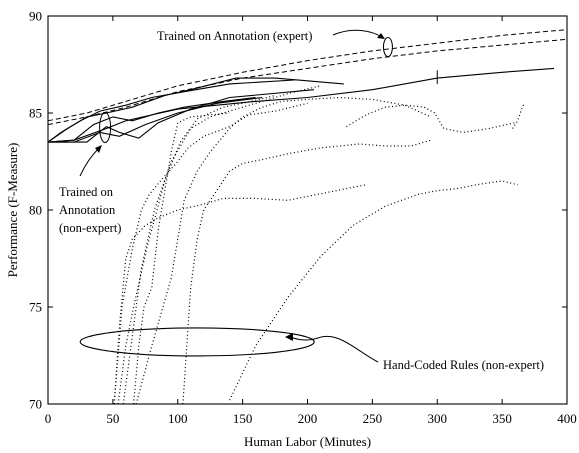  What do you see at coordinates (334, 349) in the screenshot?
I see `arrow-handcoded` at bounding box center [334, 349].